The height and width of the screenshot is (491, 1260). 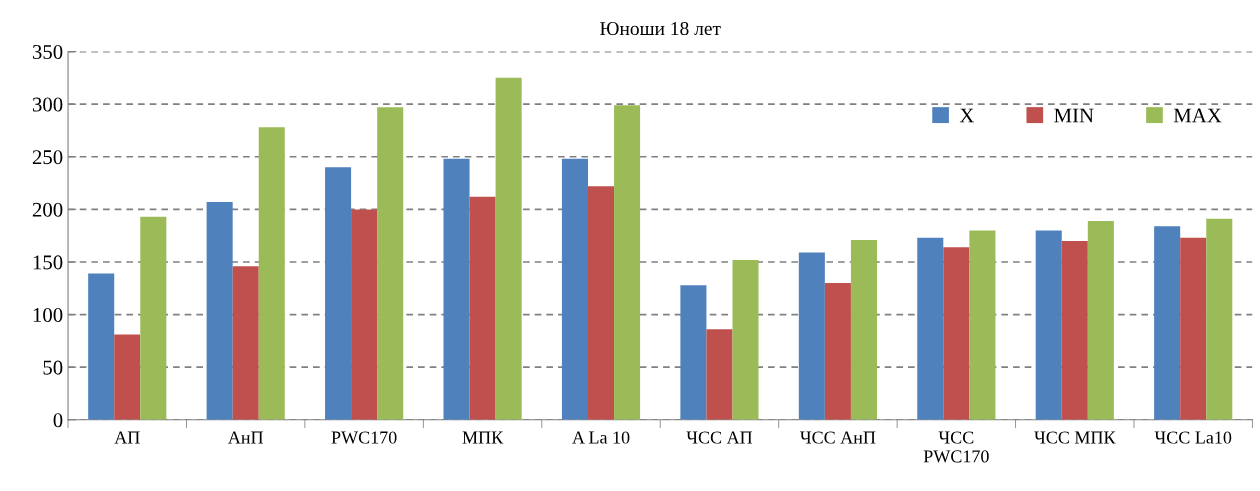 What do you see at coordinates (838, 437) in the screenshot?
I see `x-tick-label: ЧСС АнП` at bounding box center [838, 437].